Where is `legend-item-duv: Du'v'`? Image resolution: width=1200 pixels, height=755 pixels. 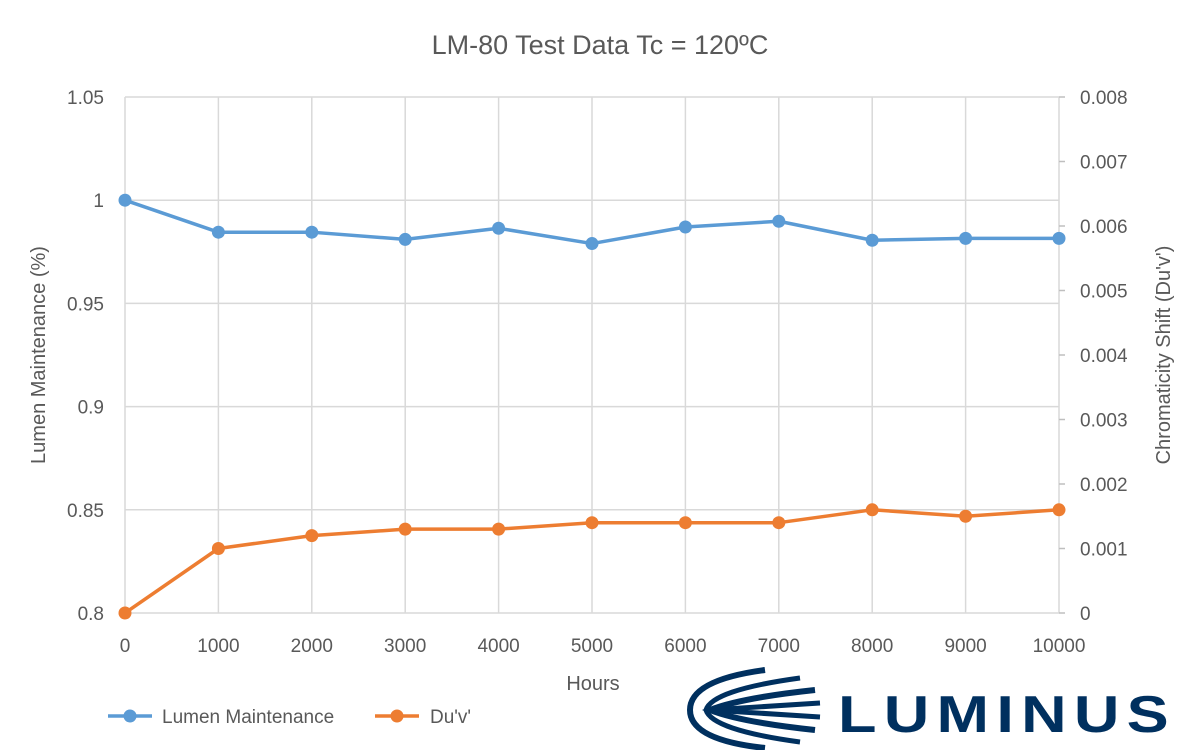
legend-item-duv: Du'v' is located at coordinates (423, 717).